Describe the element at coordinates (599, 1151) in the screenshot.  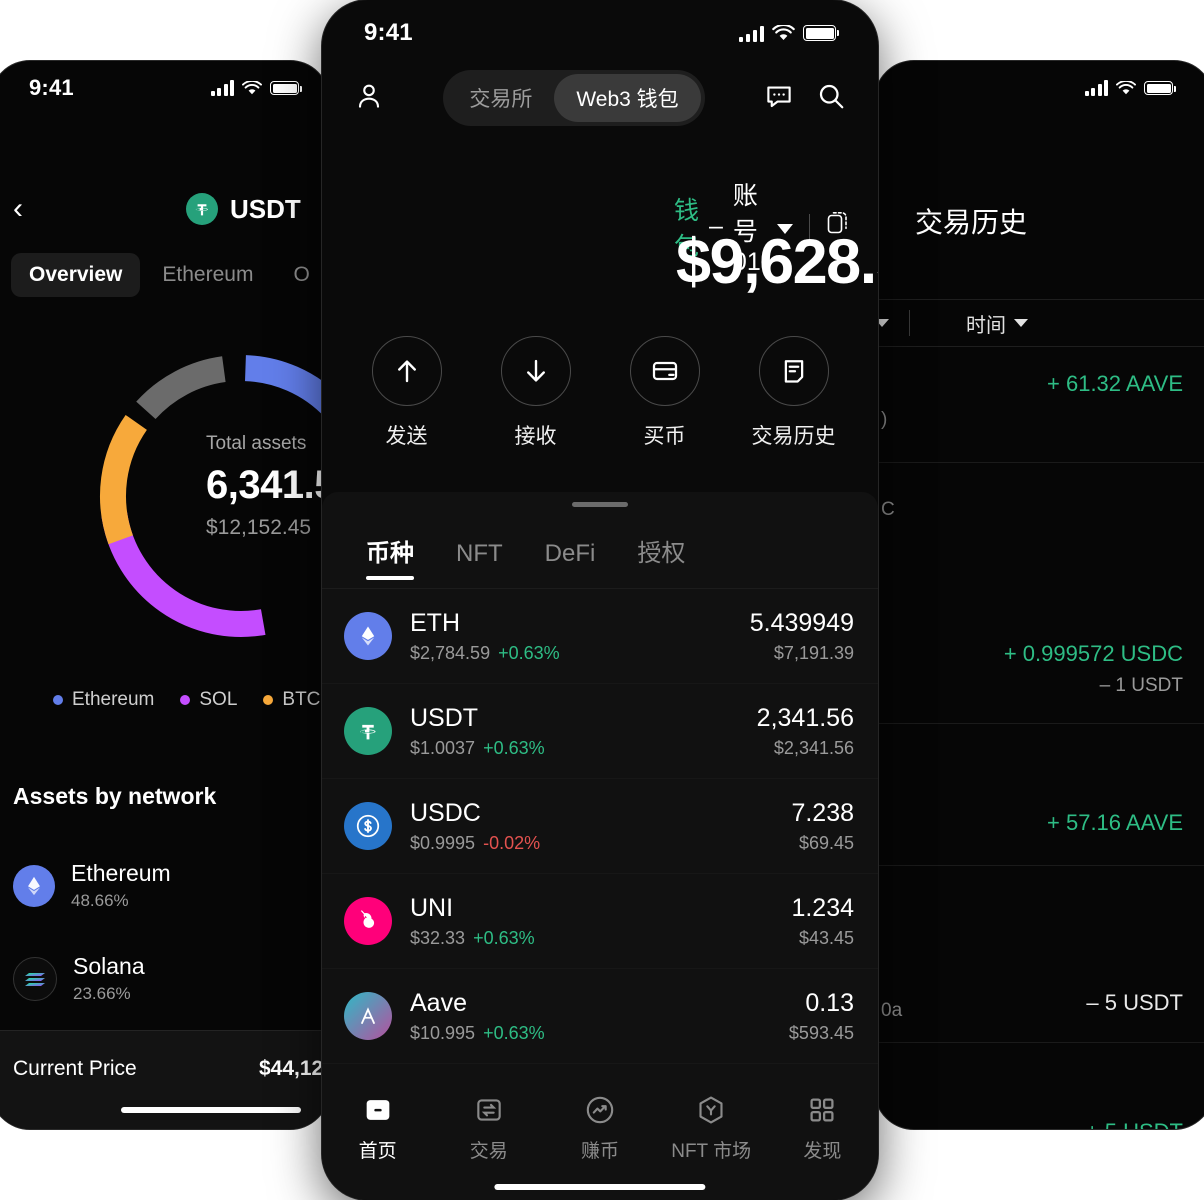
I see `nav-earn-label: 赚币` at that location.